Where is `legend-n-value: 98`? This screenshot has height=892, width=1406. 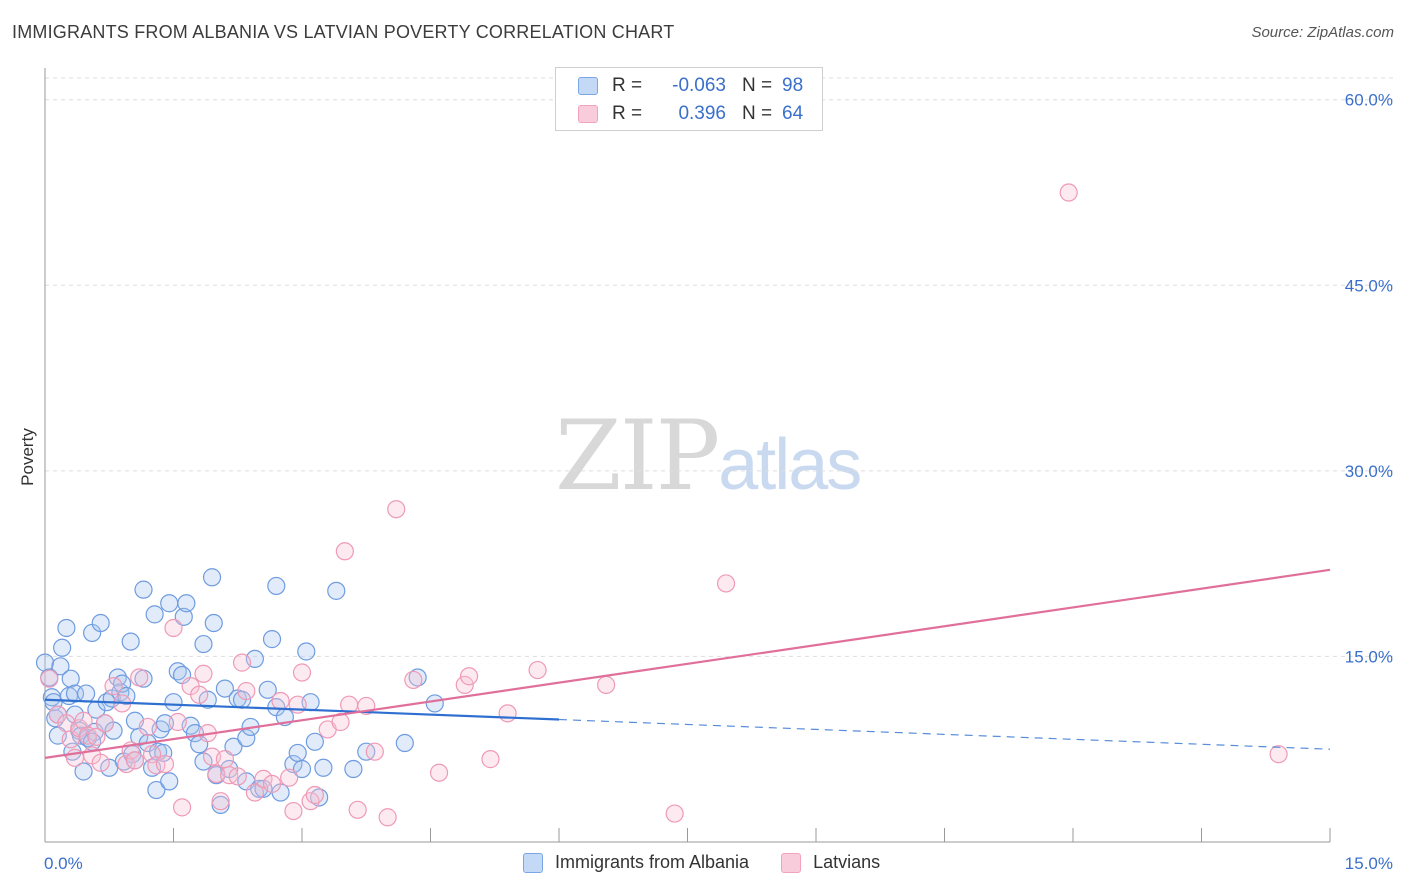
legend-n-value: 98 is located at coordinates (793, 85).